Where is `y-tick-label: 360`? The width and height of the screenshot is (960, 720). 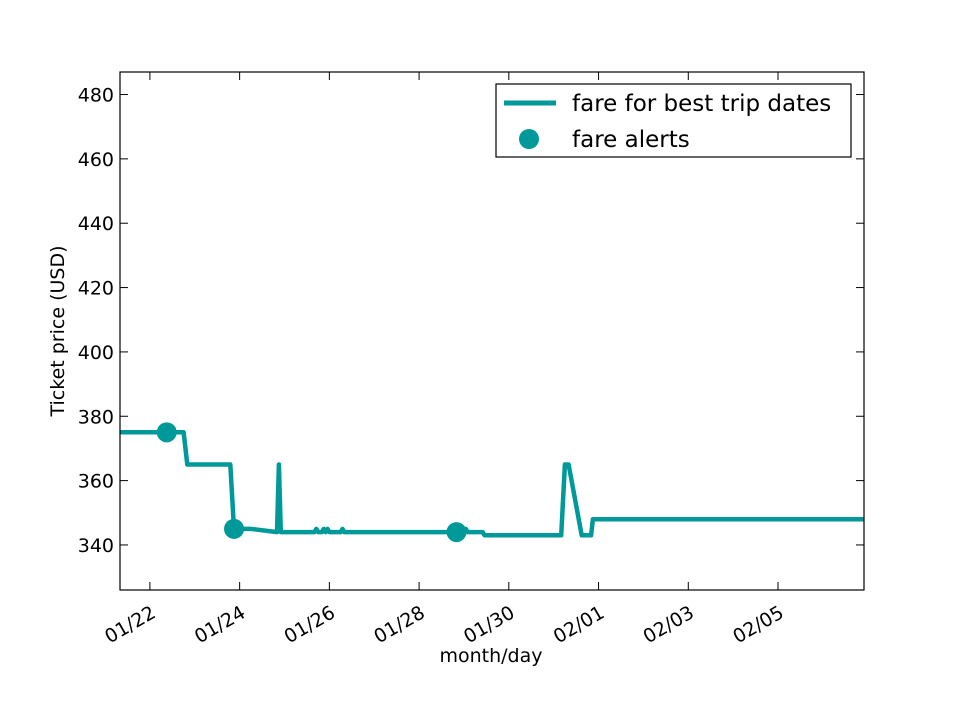 y-tick-label: 360 is located at coordinates (96, 482).